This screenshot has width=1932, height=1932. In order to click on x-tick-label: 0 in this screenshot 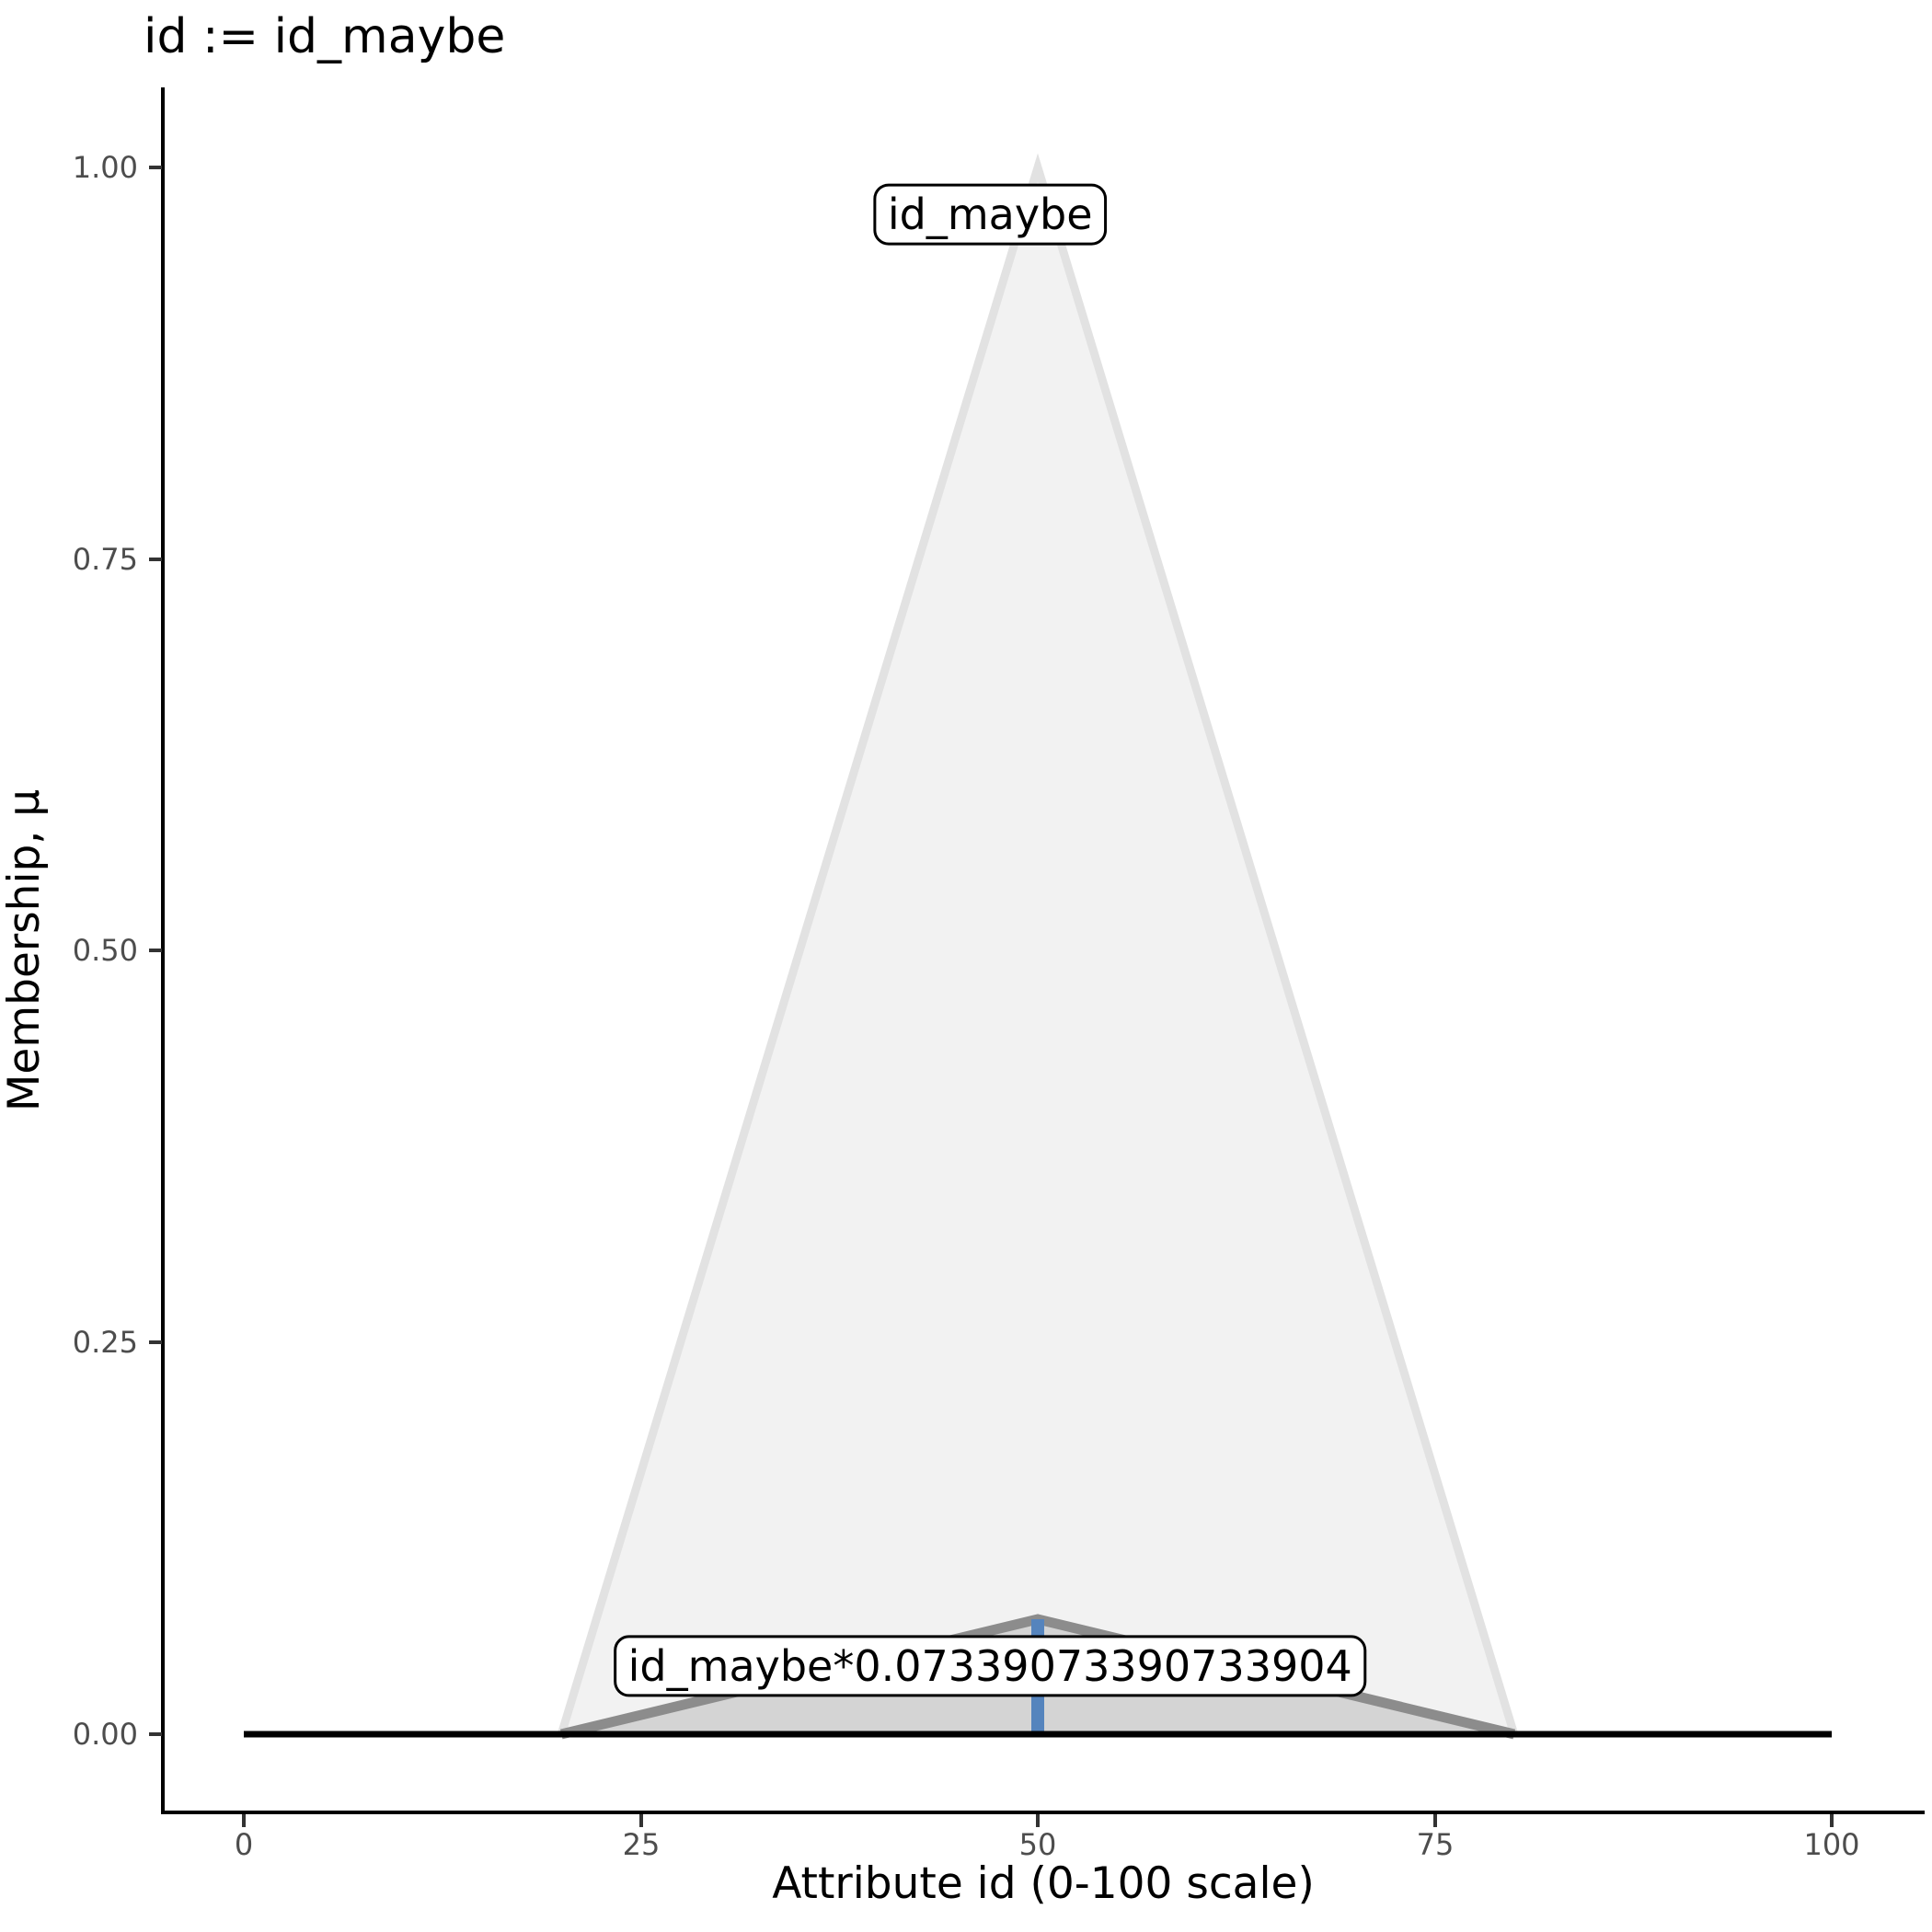, I will do `click(244, 1844)`.